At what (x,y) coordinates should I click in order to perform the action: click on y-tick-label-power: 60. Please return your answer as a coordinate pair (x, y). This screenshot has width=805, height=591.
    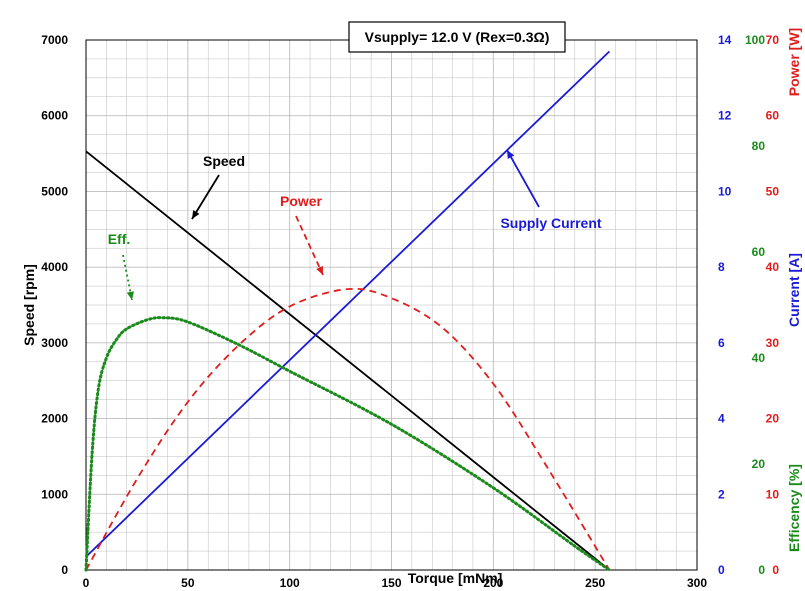
    Looking at the image, I should click on (773, 116).